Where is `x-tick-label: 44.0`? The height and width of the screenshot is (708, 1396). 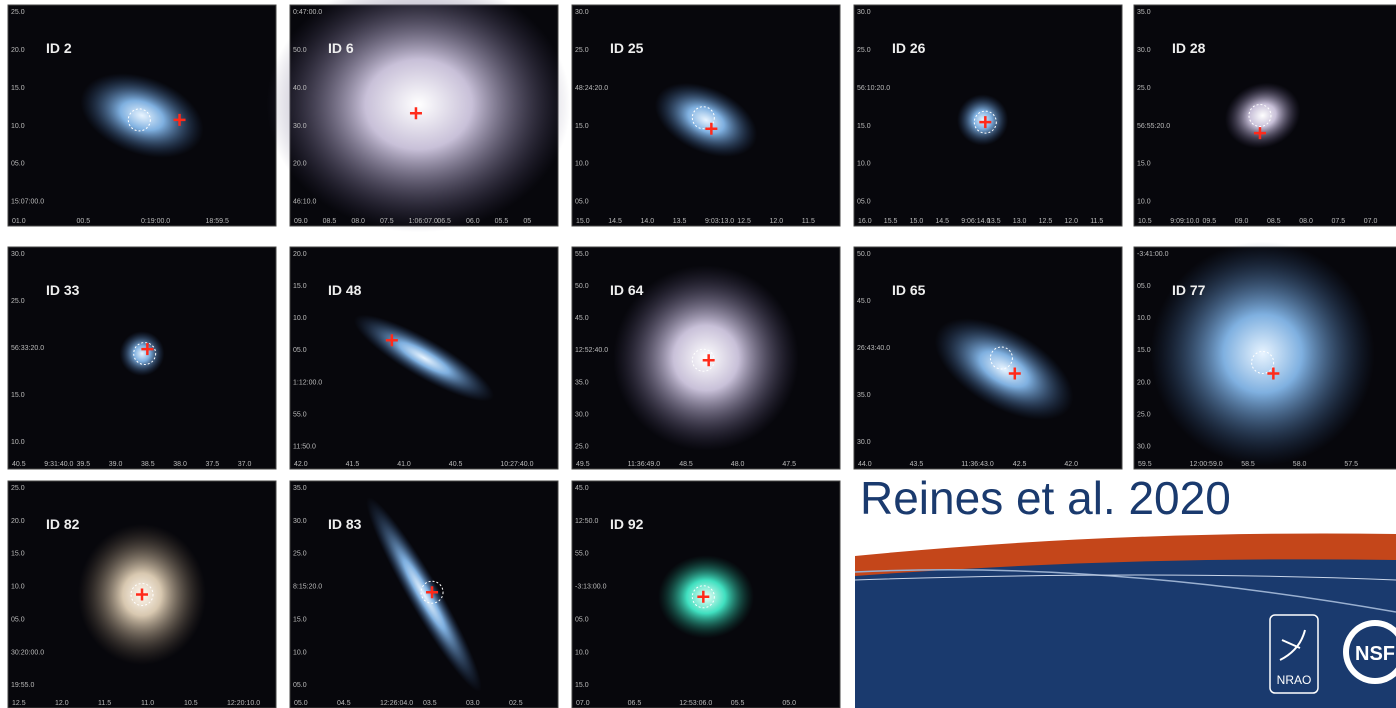 x-tick-label: 44.0 is located at coordinates (865, 464).